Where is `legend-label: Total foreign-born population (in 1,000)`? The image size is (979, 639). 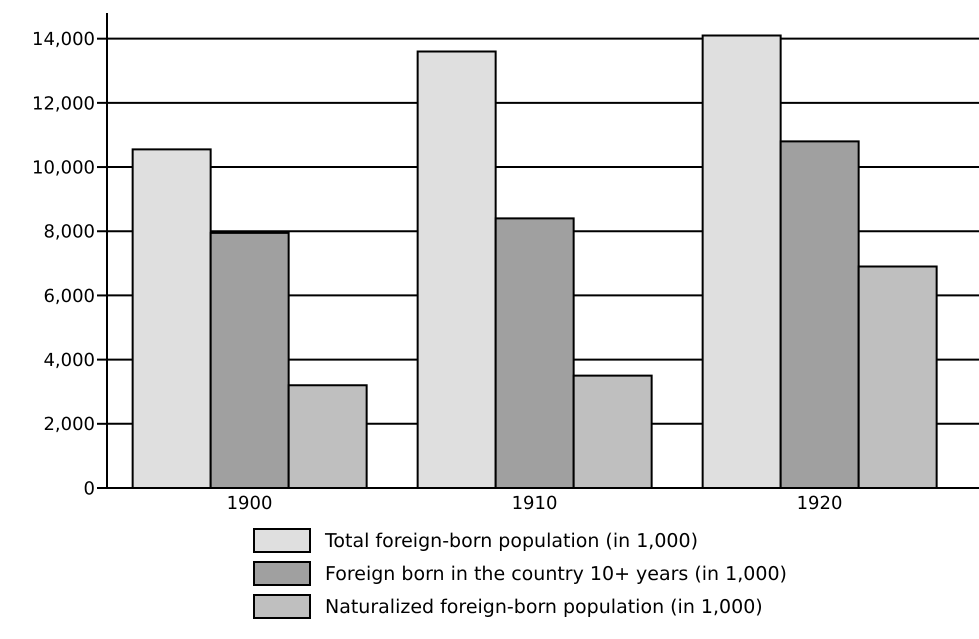
legend-label: Total foreign-born population (in 1,000) is located at coordinates (511, 541).